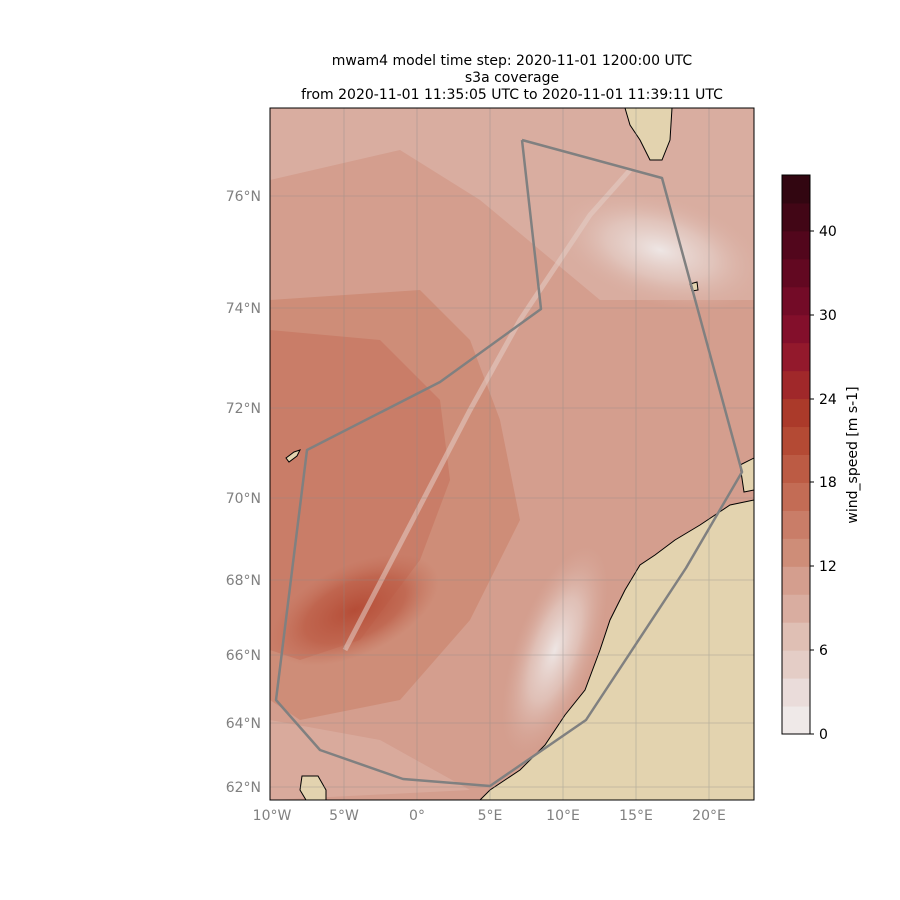 The image size is (900, 900). What do you see at coordinates (512, 78) in the screenshot?
I see `title-line-2: s3a coverage` at bounding box center [512, 78].